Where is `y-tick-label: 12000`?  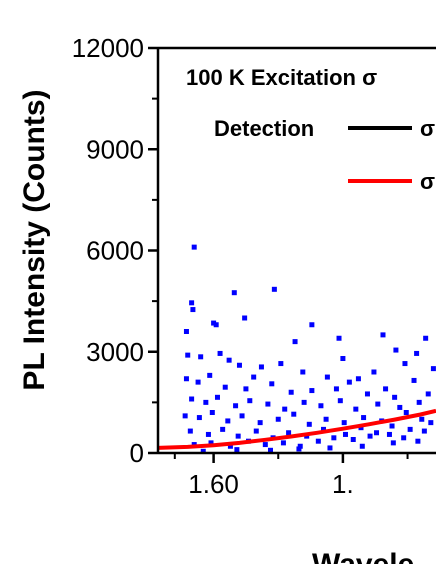
y-tick-label: 12000 is located at coordinates (108, 48).